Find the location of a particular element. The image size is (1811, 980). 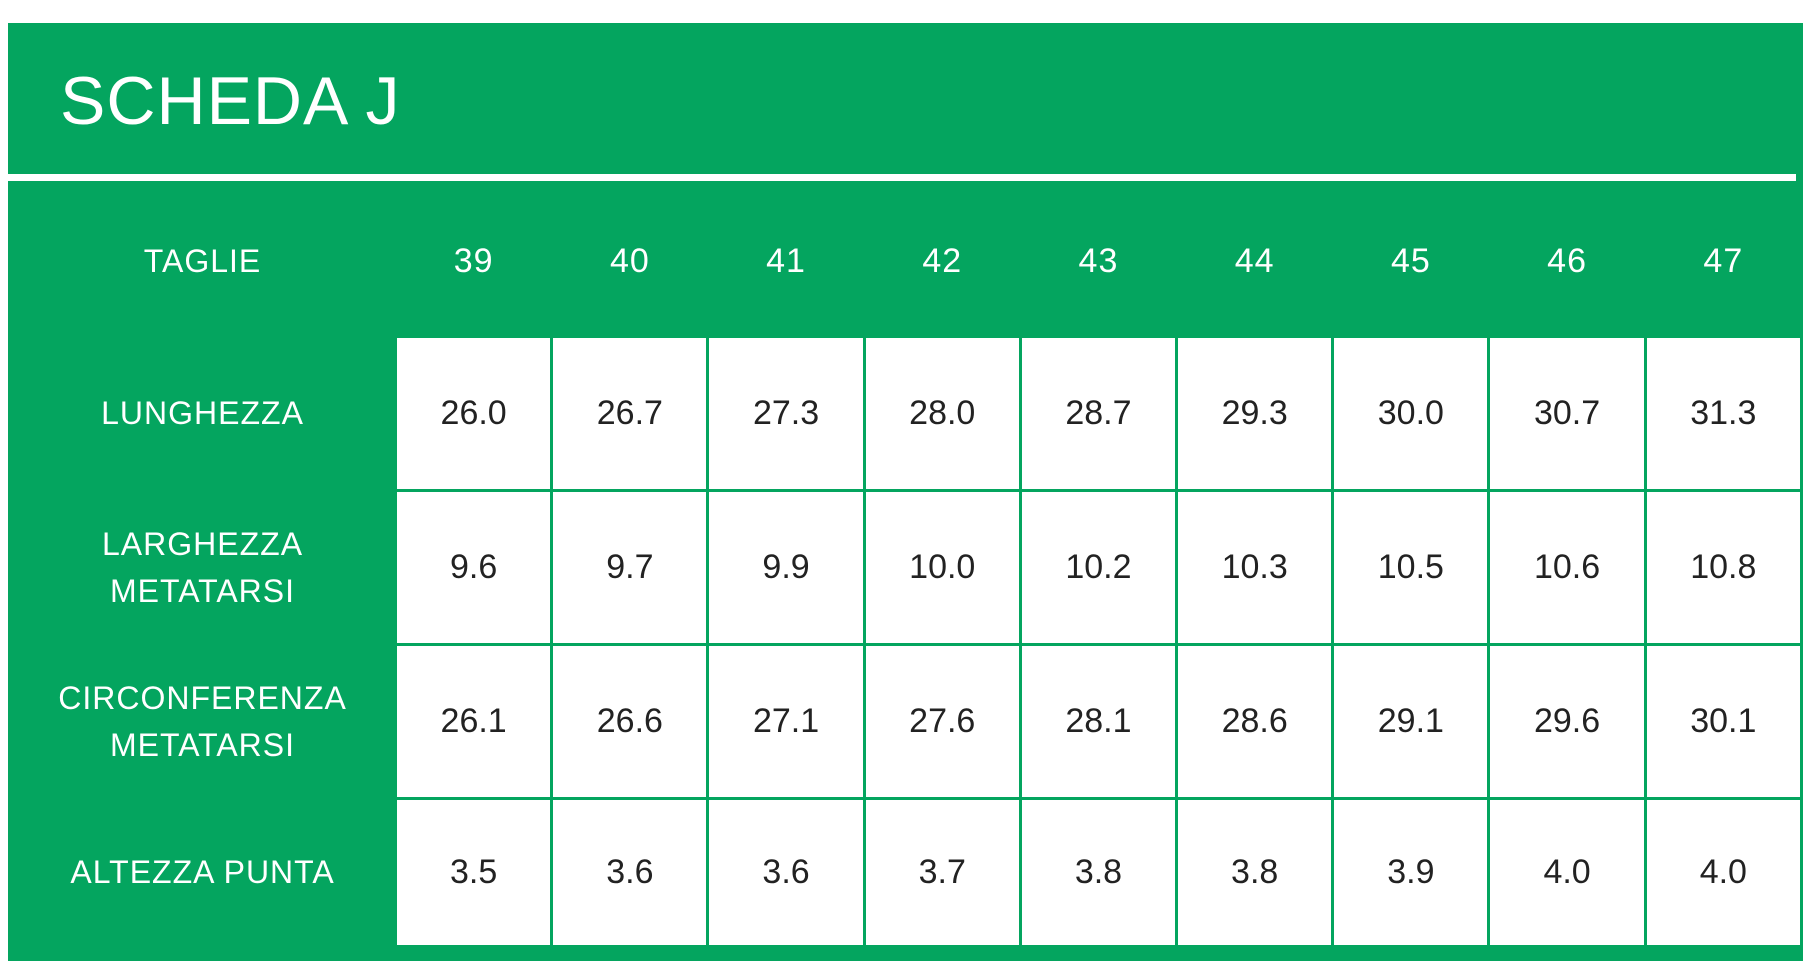

measure-cell: 27.3 is located at coordinates (786, 413).